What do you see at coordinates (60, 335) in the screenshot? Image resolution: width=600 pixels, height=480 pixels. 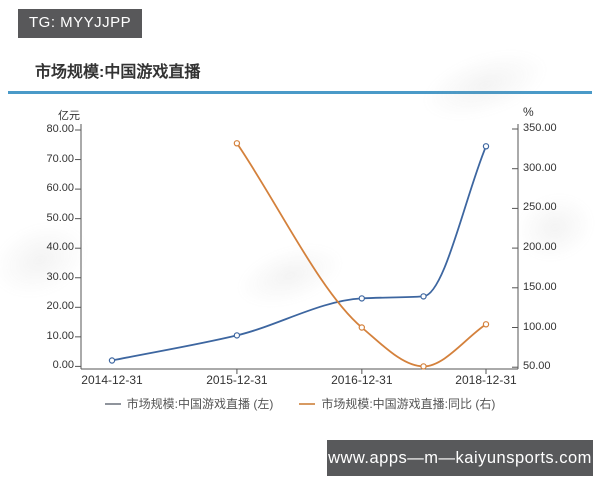 I see `left-axis-tick-label: 10.00` at bounding box center [60, 335].